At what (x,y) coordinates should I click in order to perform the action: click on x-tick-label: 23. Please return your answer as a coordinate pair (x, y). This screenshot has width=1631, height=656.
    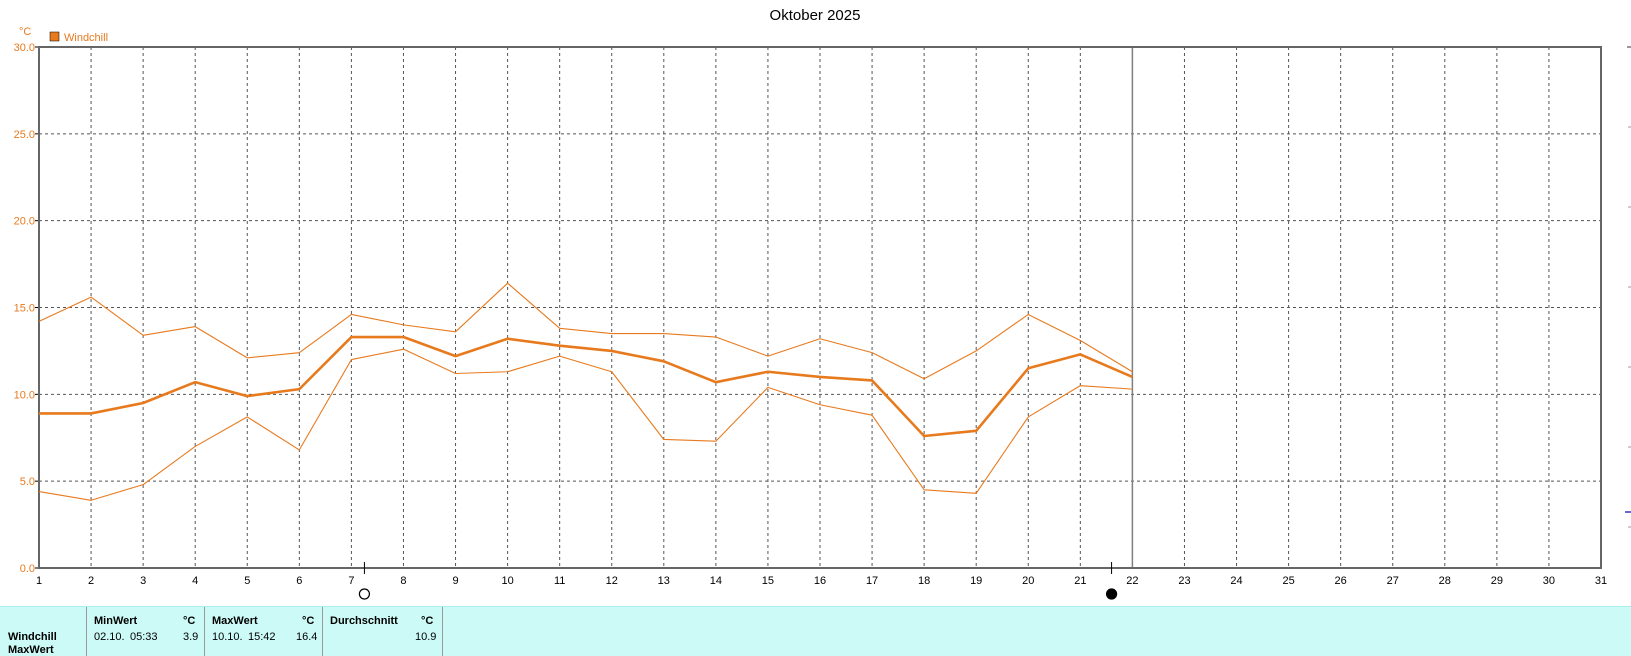
    Looking at the image, I should click on (1184, 581).